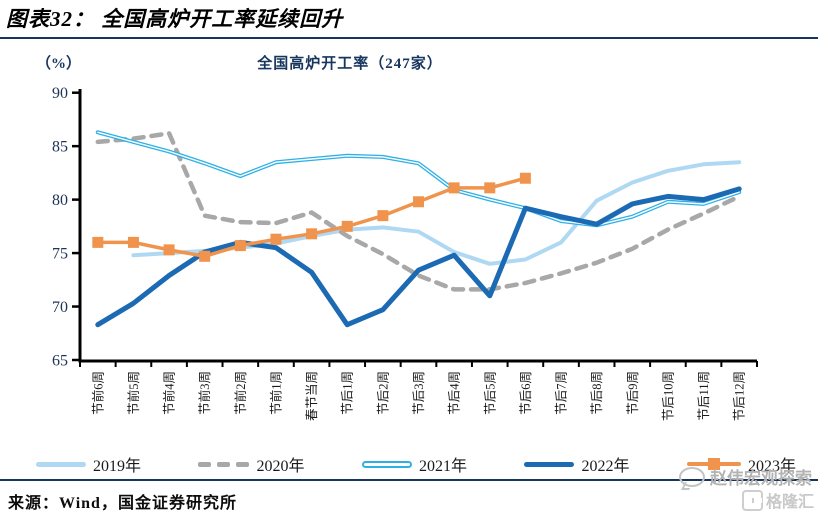 The image size is (818, 521). I want to click on source-note: 来源：Wind，国金证券研究所, so click(122, 503).